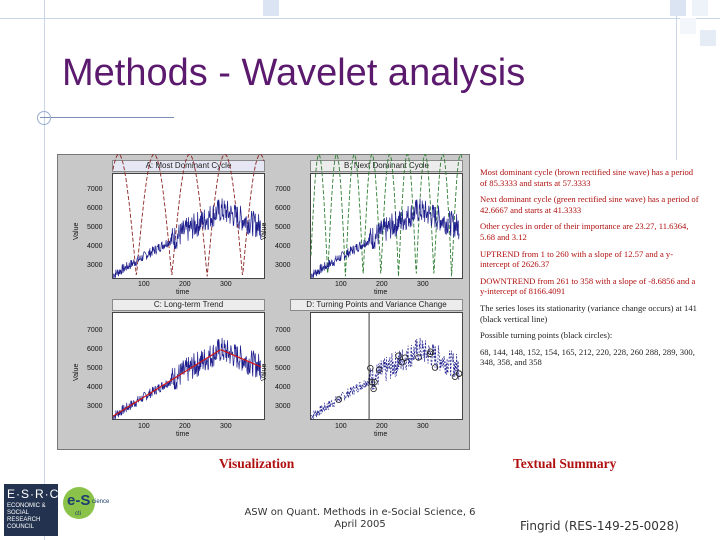 The image size is (720, 540). I want to click on panel-c-ytick: 4000, so click(95, 387).